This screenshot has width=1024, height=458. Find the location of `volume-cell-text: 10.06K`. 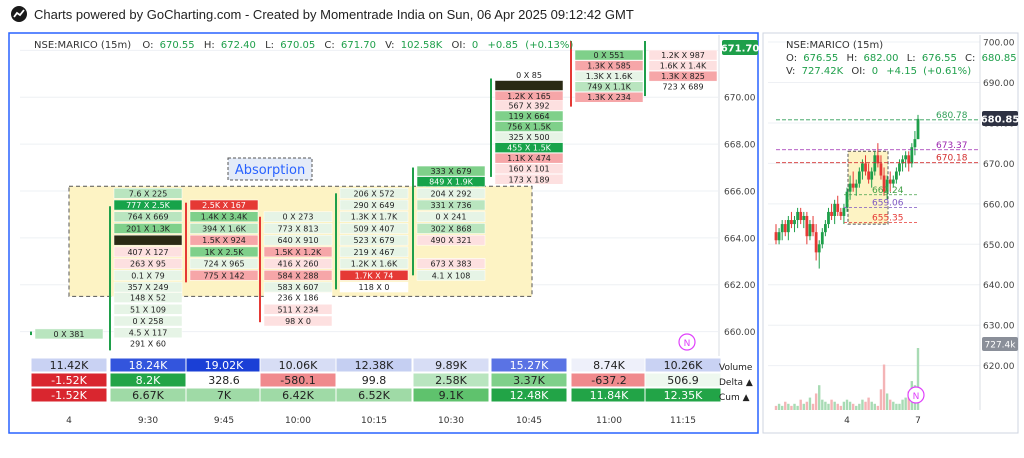

volume-cell-text: 10.06K is located at coordinates (298, 365).